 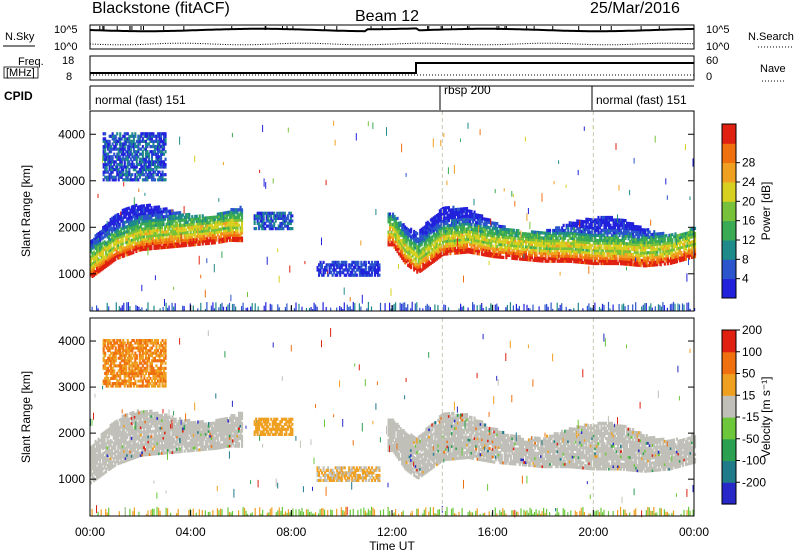 I want to click on cpid-mode-2: rbsp 200, so click(x=467, y=90).